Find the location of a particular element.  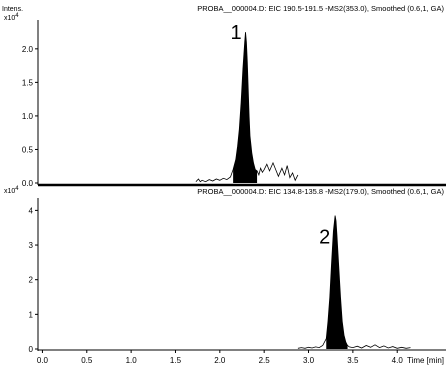

y-tick-label: 3 is located at coordinates (31, 245).